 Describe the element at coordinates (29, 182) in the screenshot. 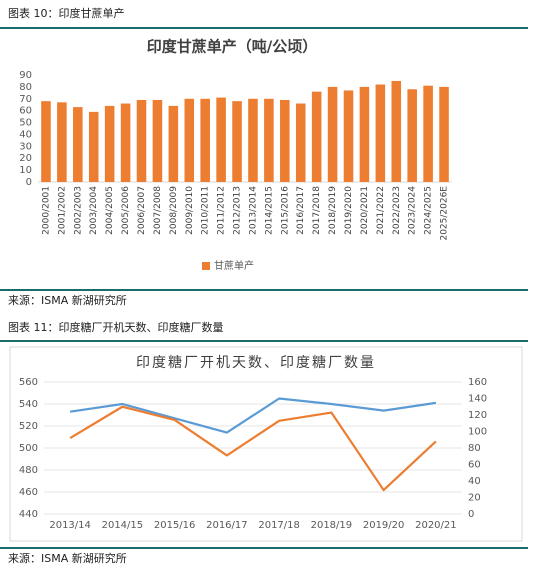

I see `y-tick-label: 0` at that location.